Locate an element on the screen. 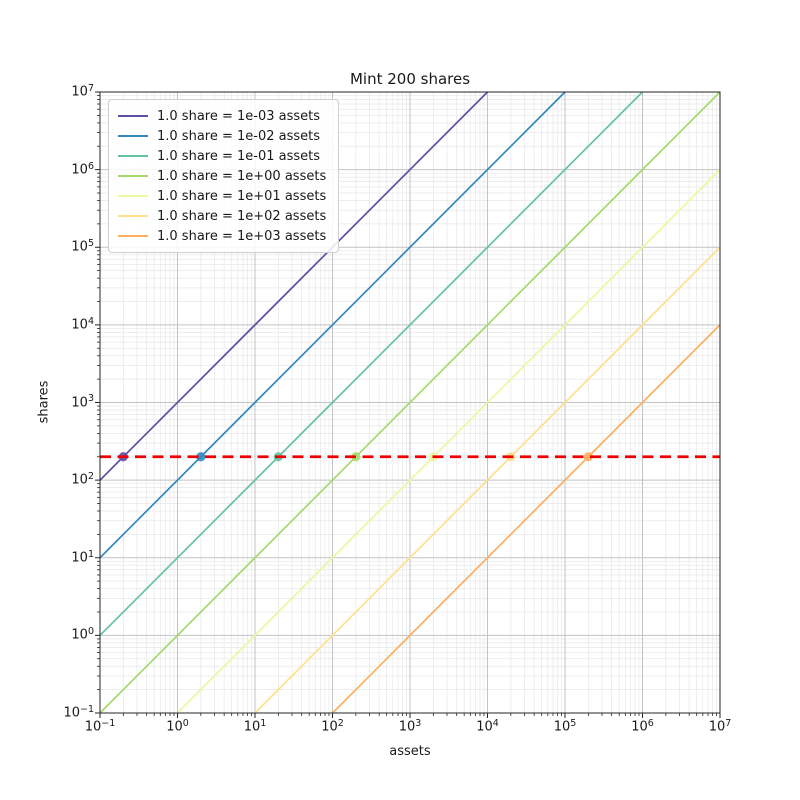  x-tick-label: 10⁷ is located at coordinates (720, 726).